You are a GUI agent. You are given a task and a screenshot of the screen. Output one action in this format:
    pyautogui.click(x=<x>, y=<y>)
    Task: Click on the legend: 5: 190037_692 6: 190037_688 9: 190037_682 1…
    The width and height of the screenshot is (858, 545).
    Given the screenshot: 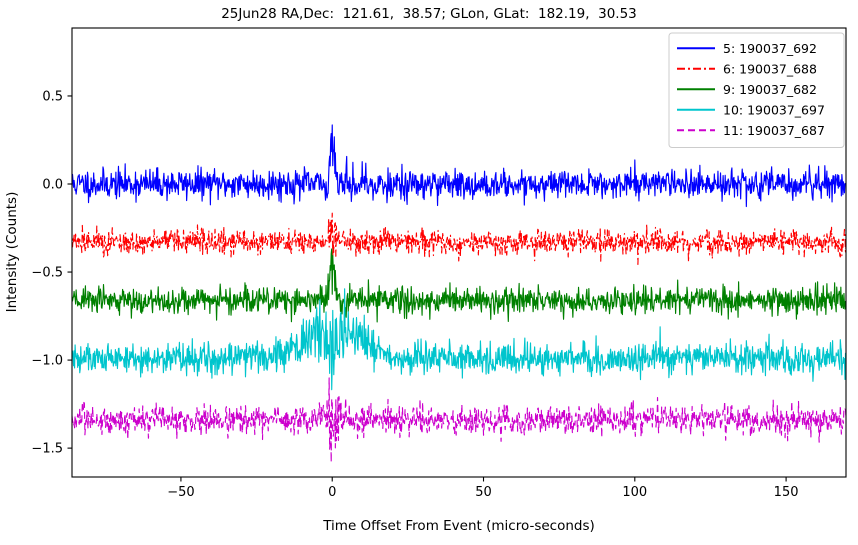 What is the action you would take?
    pyautogui.click(x=756, y=90)
    